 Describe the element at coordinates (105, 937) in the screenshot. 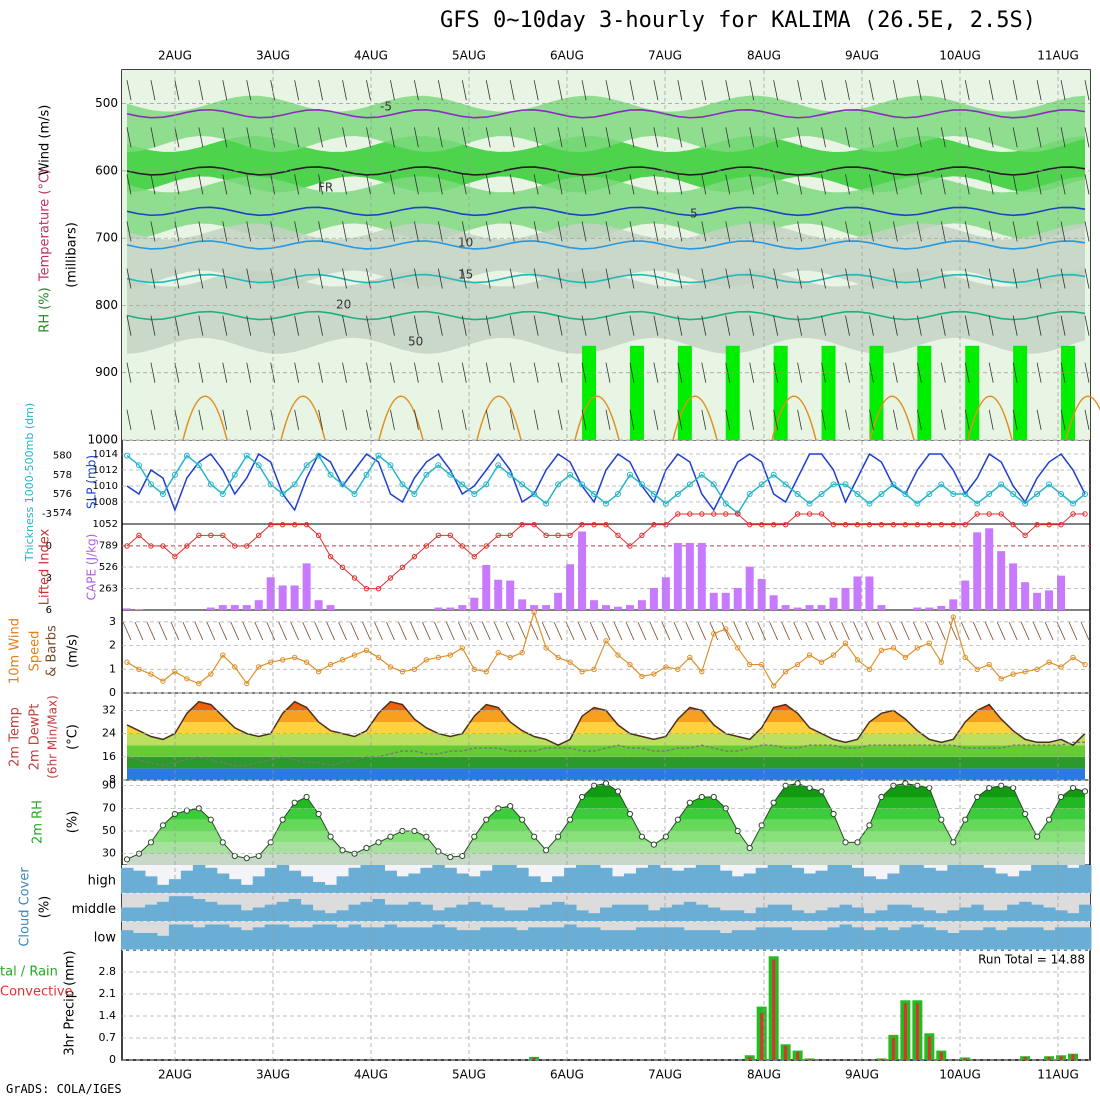

I see `cloud-level-label: low` at that location.